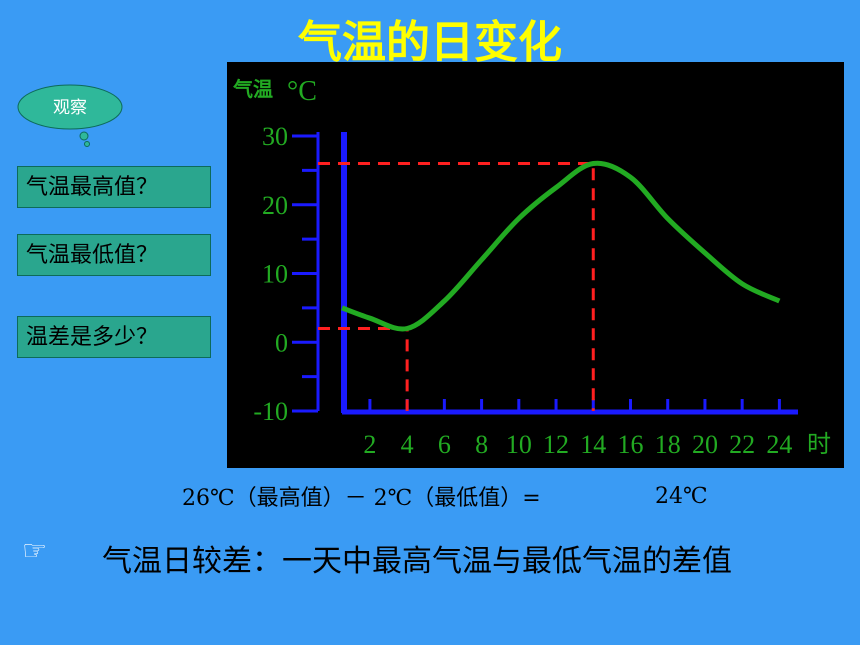 Image resolution: width=860 pixels, height=645 pixels. What do you see at coordinates (681, 496) in the screenshot?
I see `result: 24℃` at bounding box center [681, 496].